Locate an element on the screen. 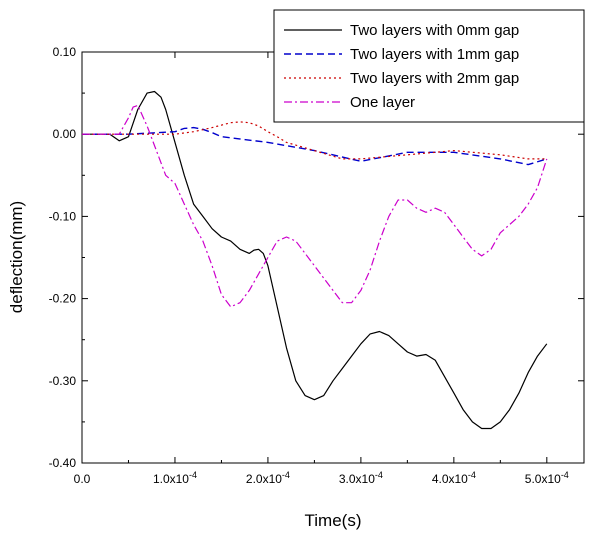  y-tick-label: -0.20 is located at coordinates (63, 299).